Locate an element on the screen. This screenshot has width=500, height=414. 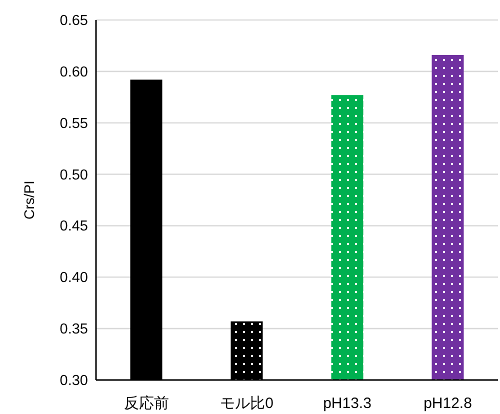
y-tick-label: 0.50 is located at coordinates (74, 175).